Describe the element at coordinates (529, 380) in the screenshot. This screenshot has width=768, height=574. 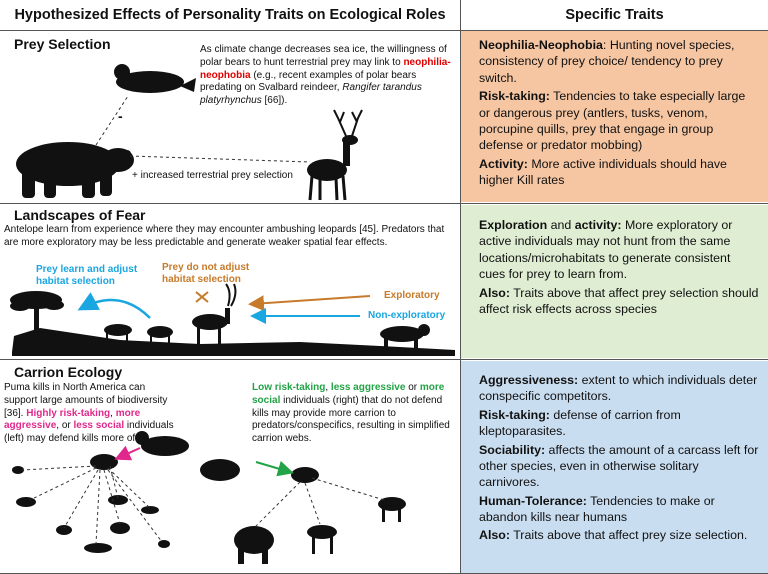
I see `trait-aggressiveness: Aggressiveness:` at that location.